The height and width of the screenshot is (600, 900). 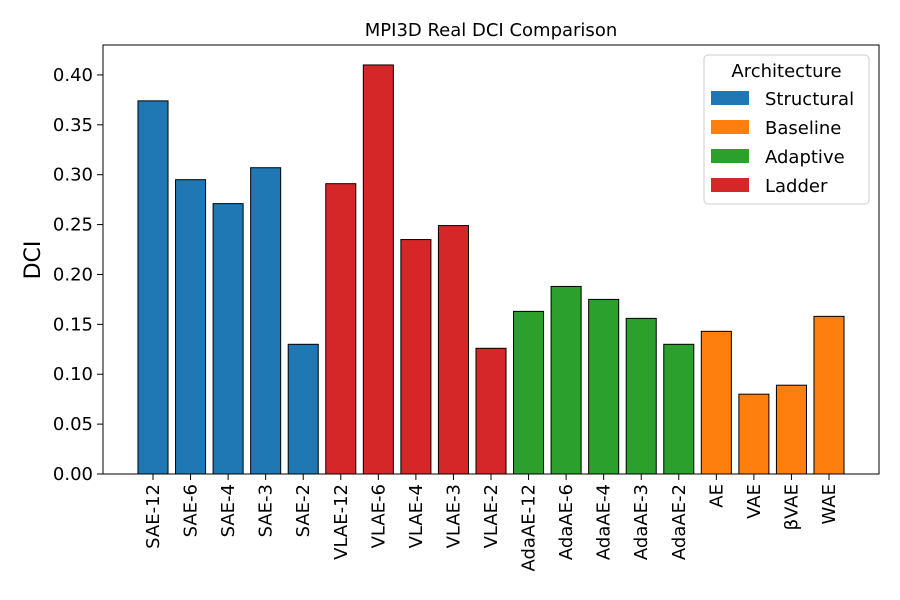 What do you see at coordinates (416, 516) in the screenshot?
I see `x-tick-label: VLAE-4` at bounding box center [416, 516].